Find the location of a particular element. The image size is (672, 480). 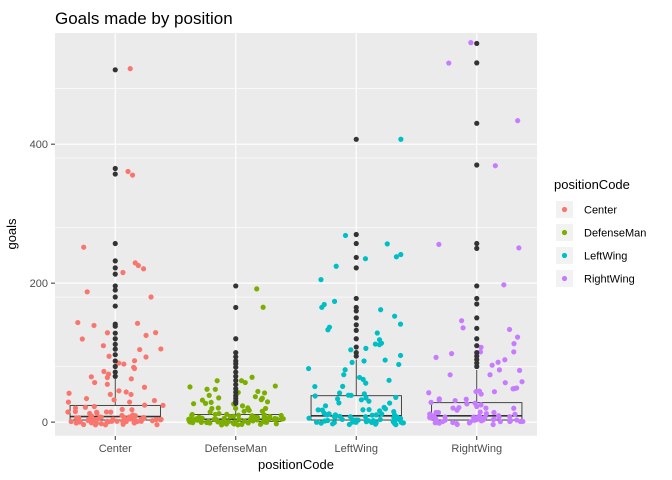

x-tick-label-leftwing: LeftWing is located at coordinates (356, 449).